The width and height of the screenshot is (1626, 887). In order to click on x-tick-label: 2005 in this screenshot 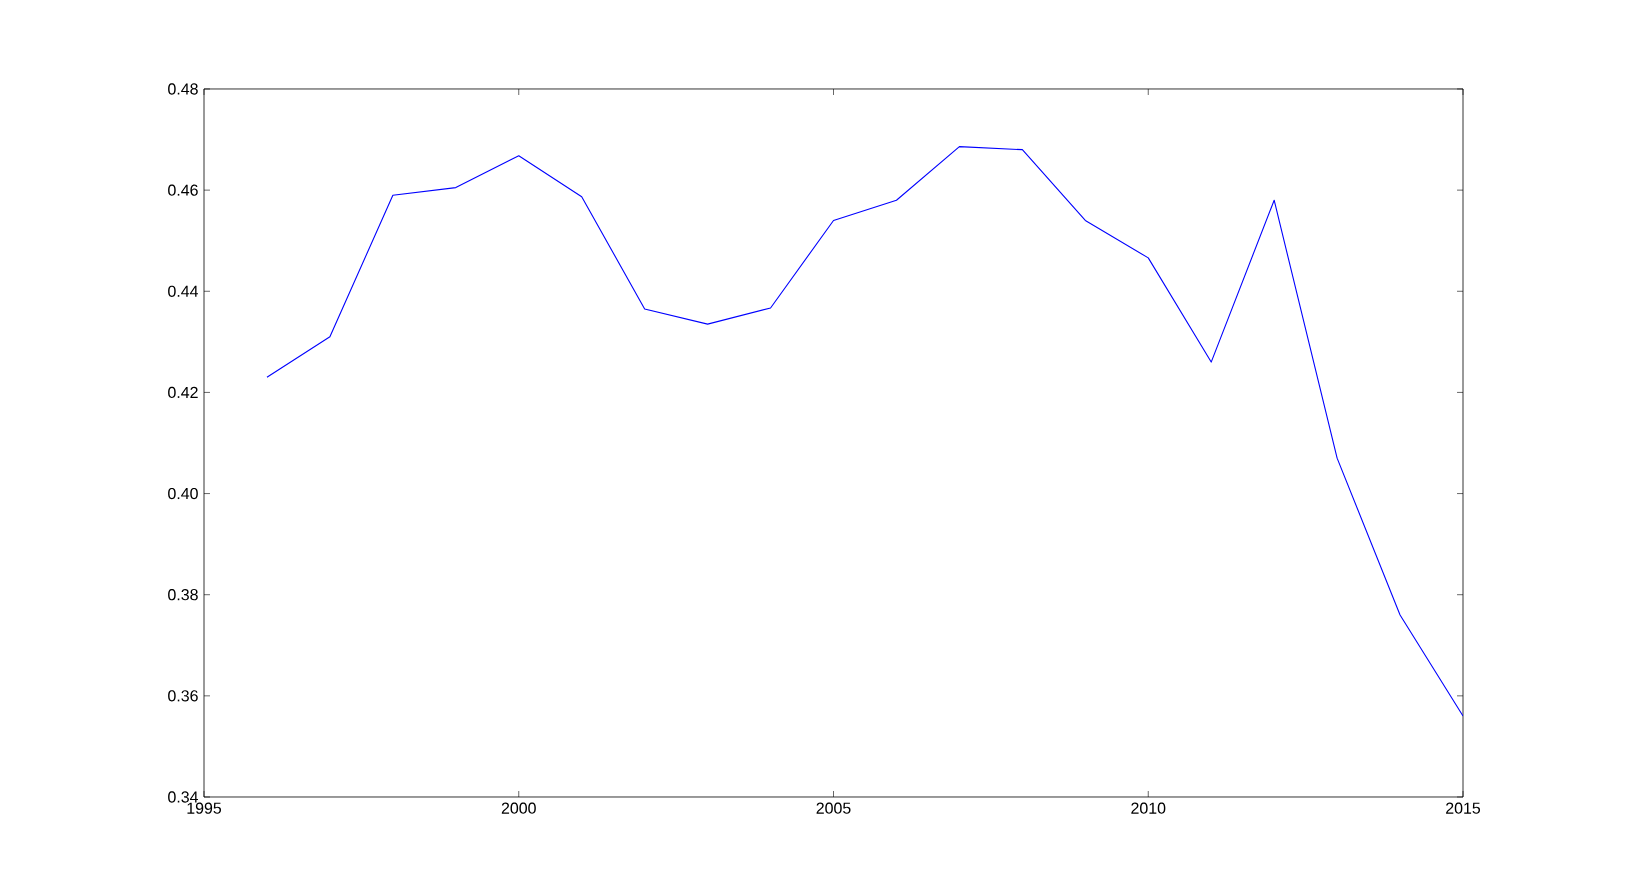, I will do `click(833, 808)`.